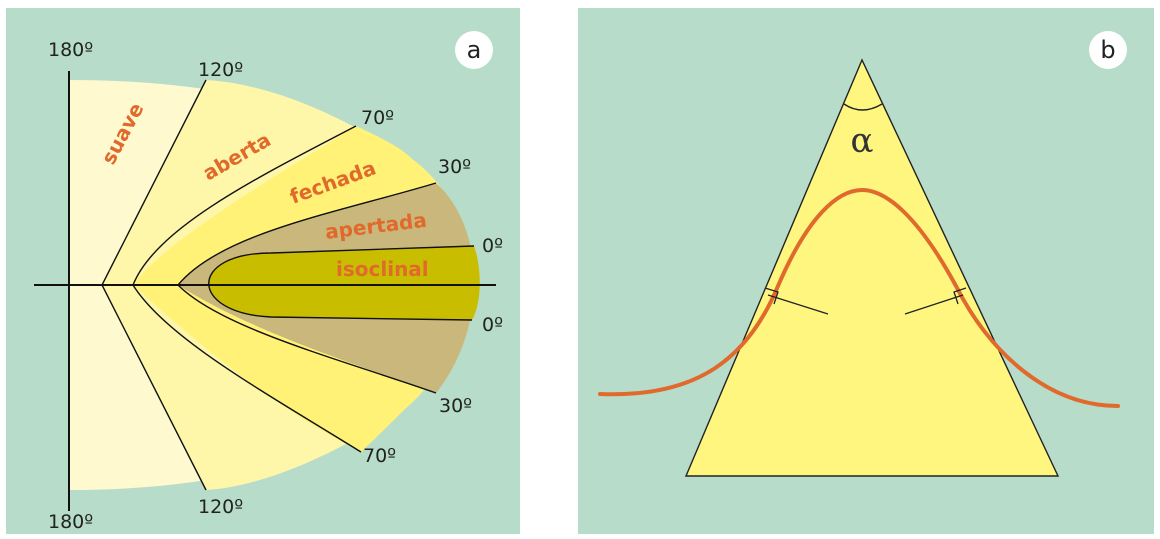  What do you see at coordinates (379, 456) in the screenshot?
I see `angle-bottom-70: 70º` at bounding box center [379, 456].